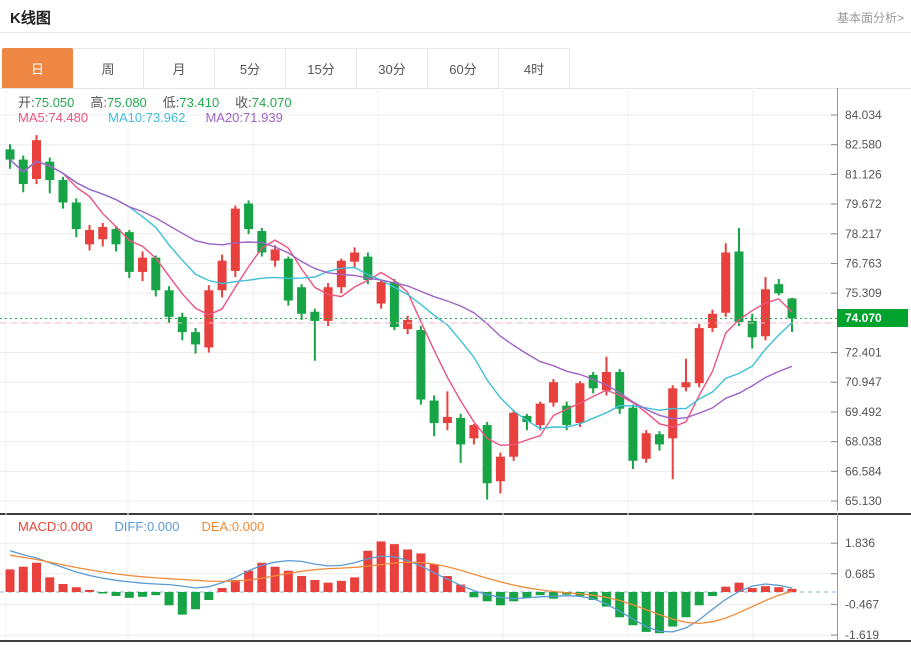 This screenshot has height=648, width=911. What do you see at coordinates (455, 641) in the screenshot?
I see `macd-bottom-border` at bounding box center [455, 641].